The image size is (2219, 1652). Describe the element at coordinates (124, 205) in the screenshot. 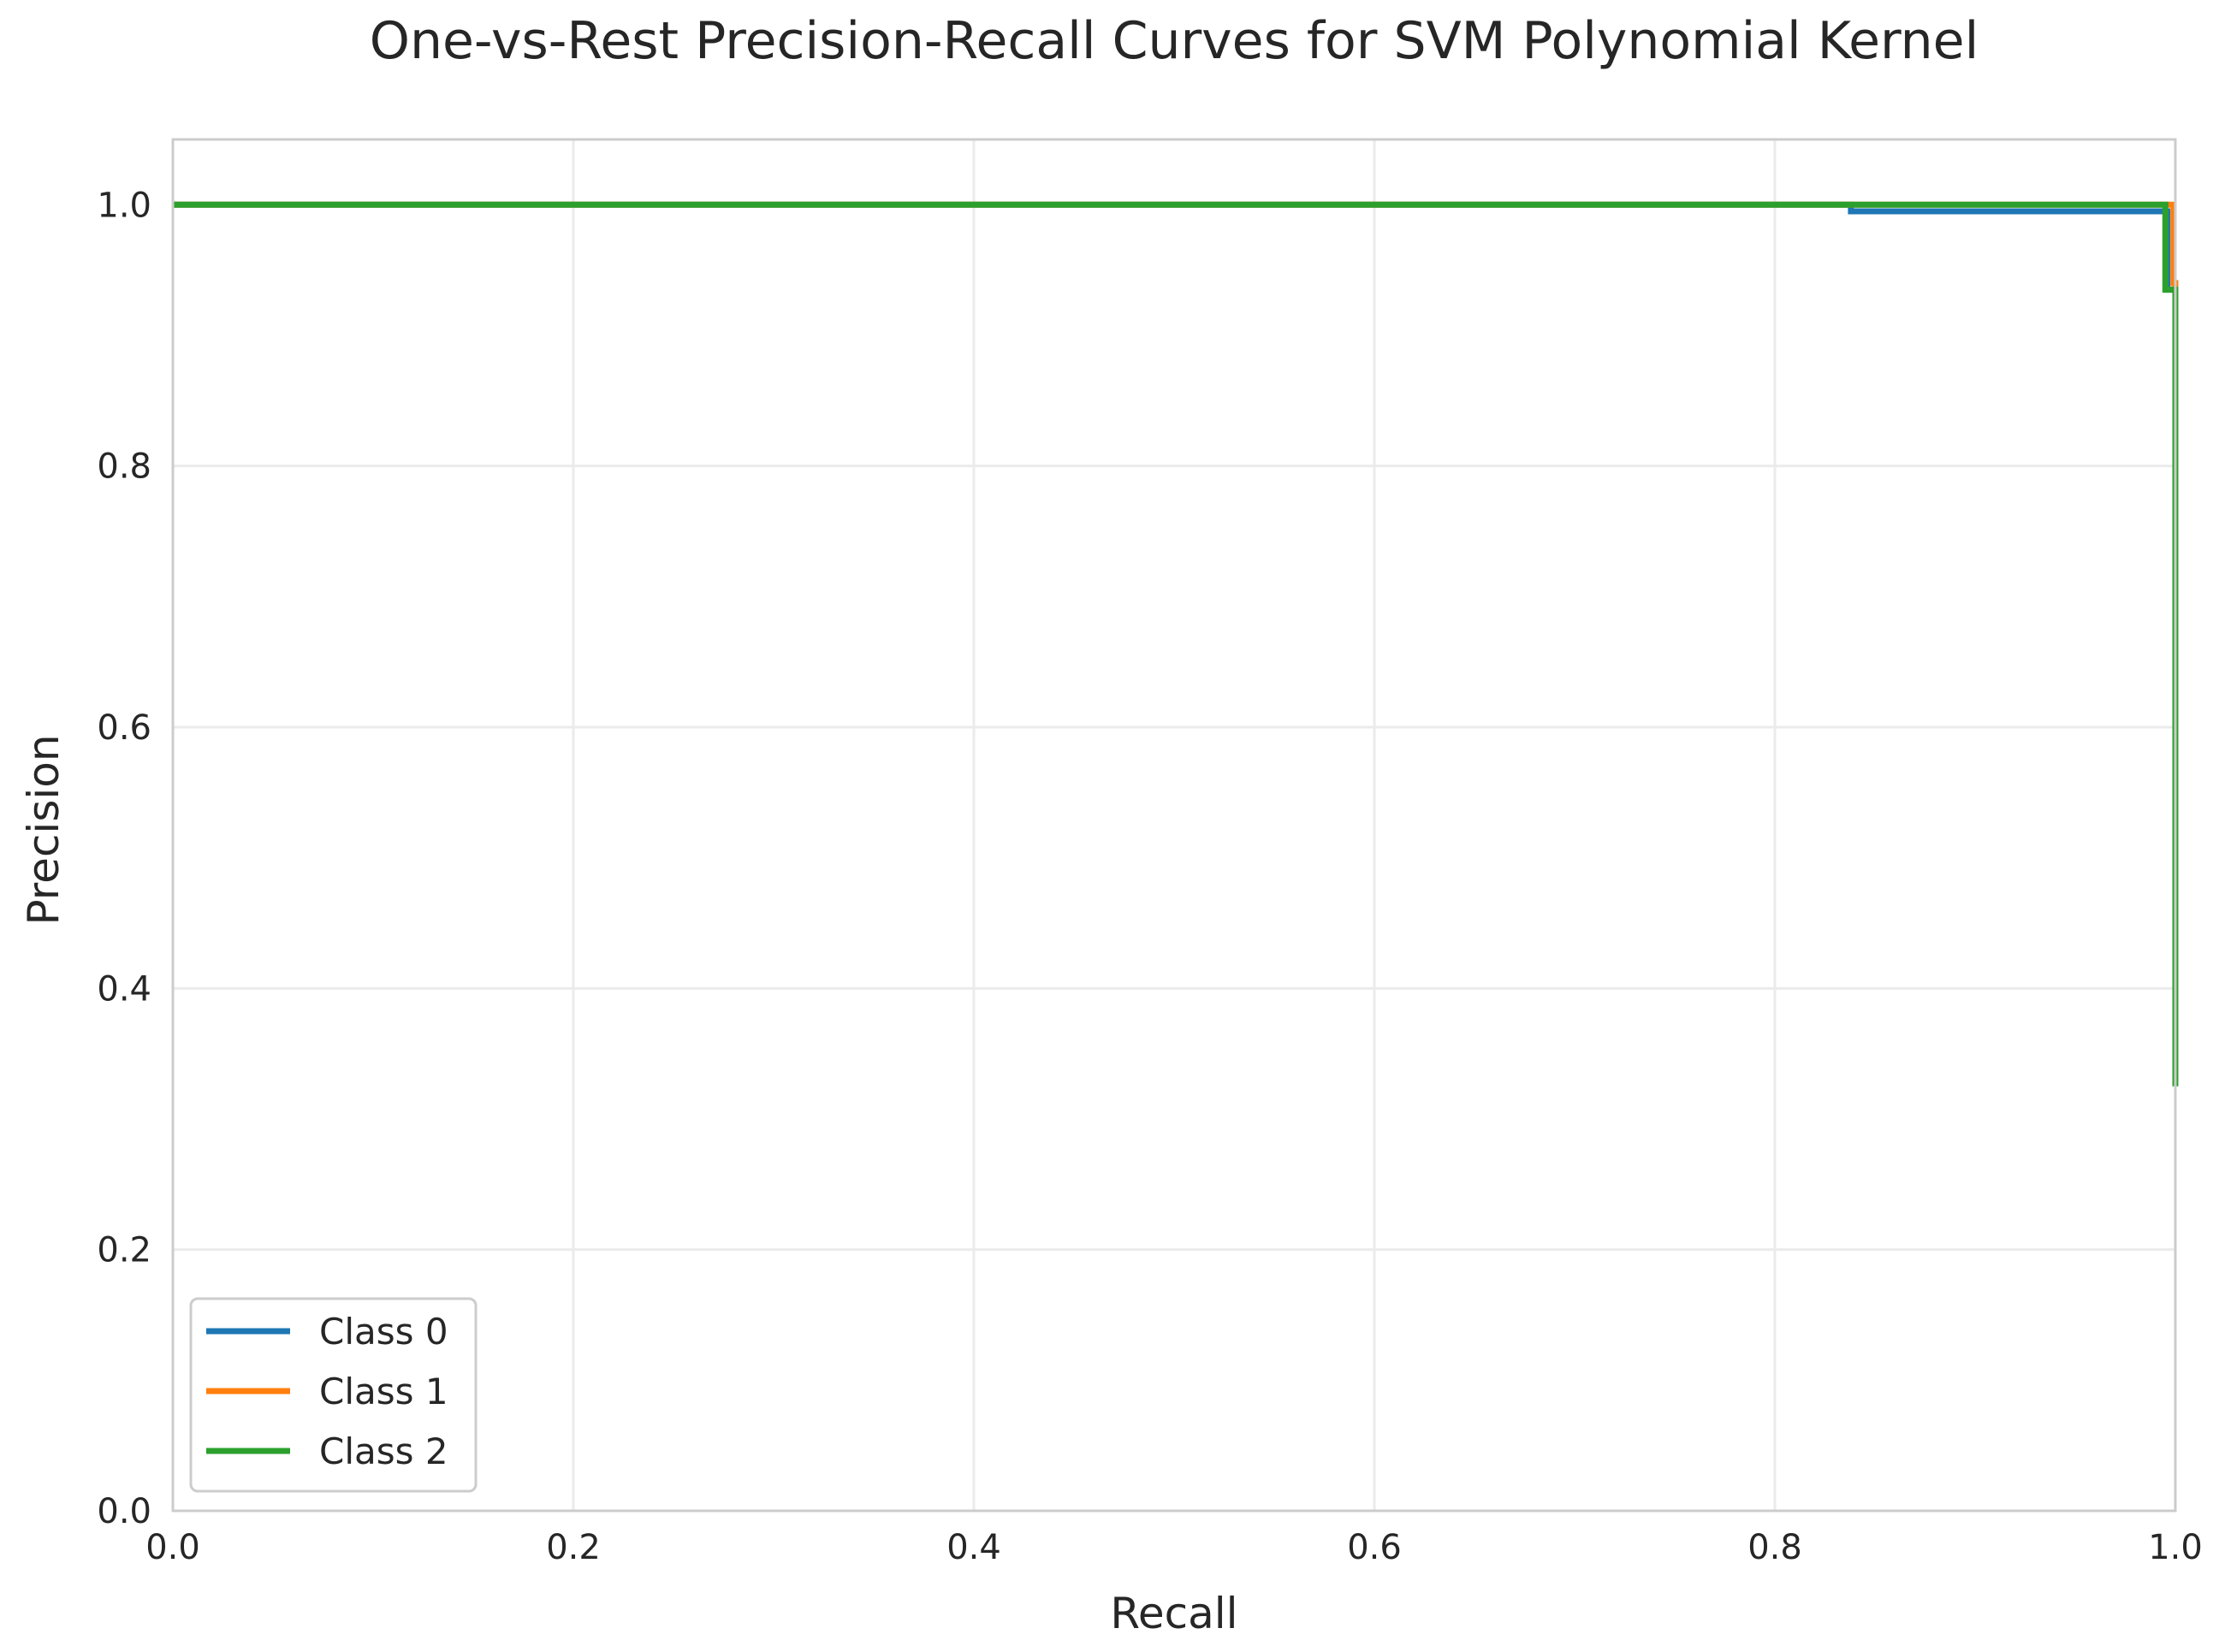

I see `y-tick-label: 1.0` at that location.